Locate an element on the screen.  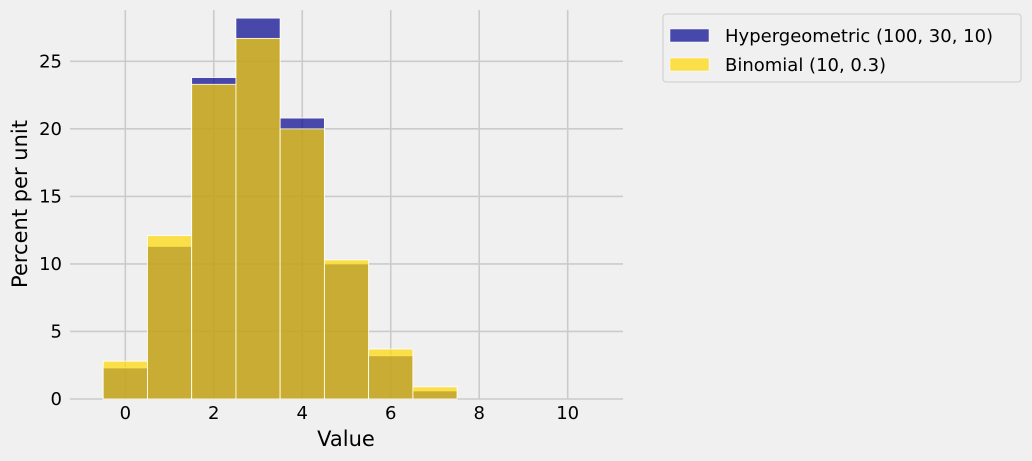
legend-label-hypergeometric: Hypergeometric (100, 30, 10) is located at coordinates (859, 36).